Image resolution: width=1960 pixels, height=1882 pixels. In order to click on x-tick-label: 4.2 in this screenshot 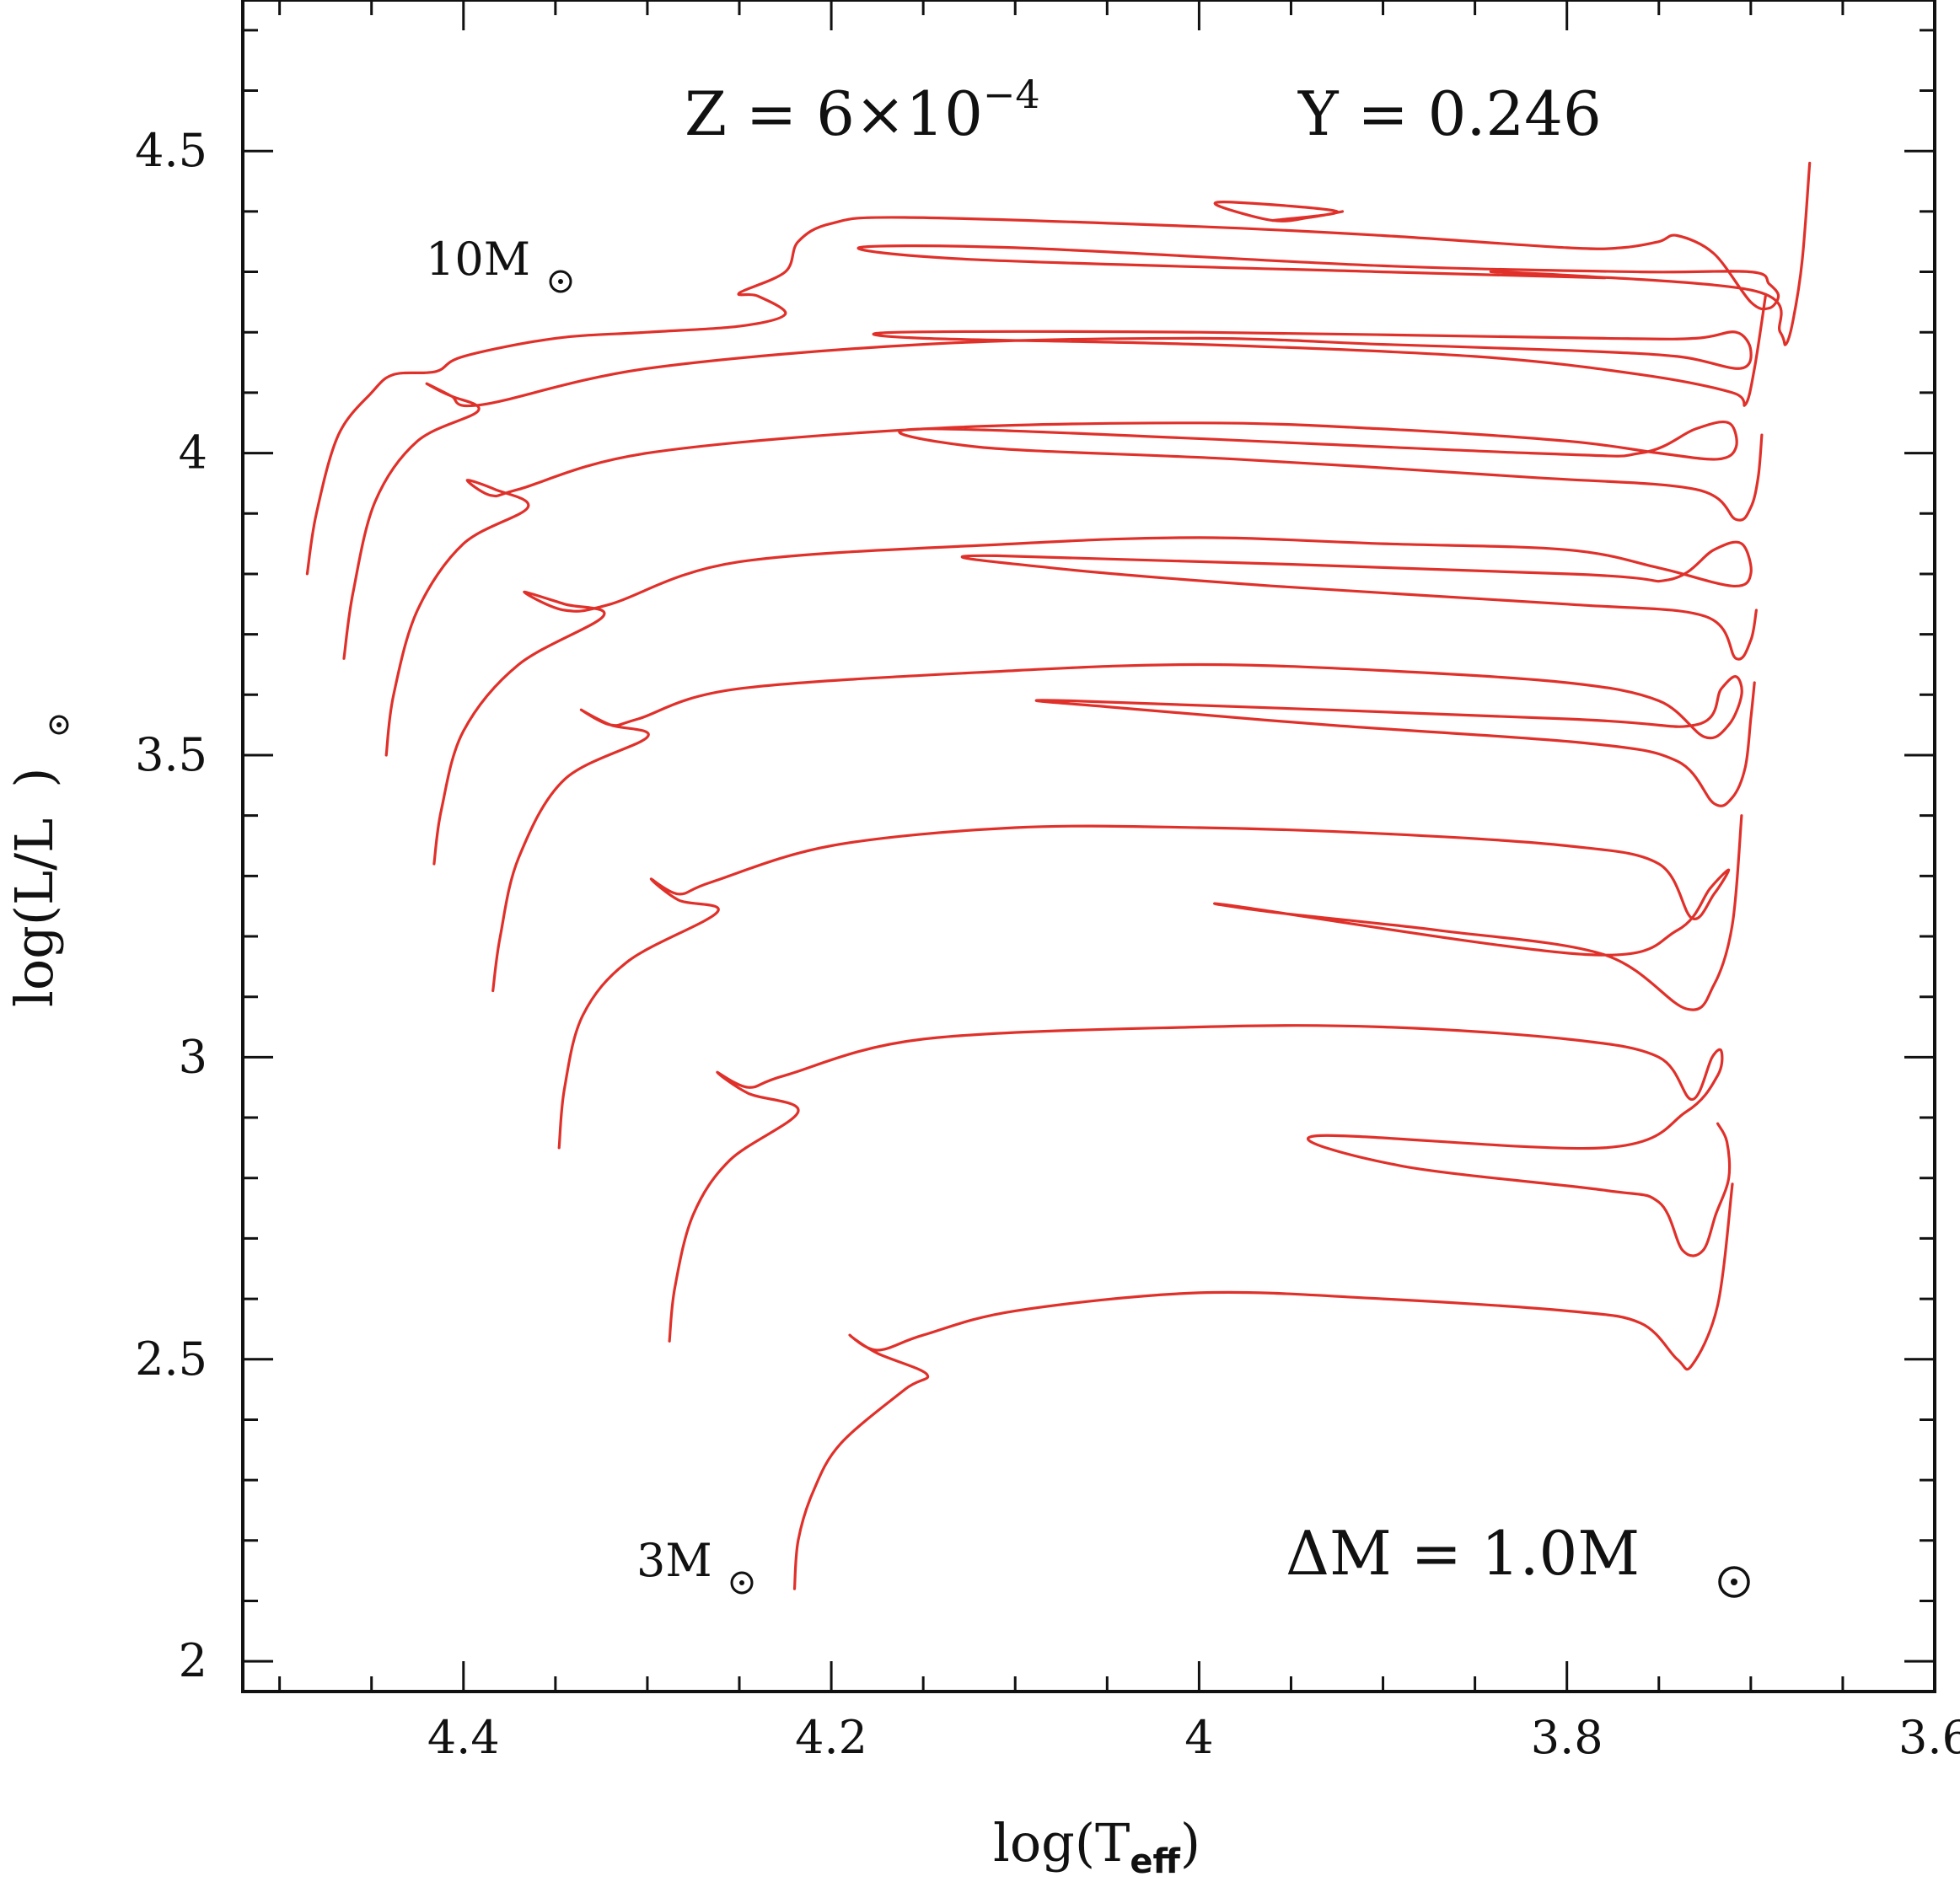, I will do `click(831, 1737)`.